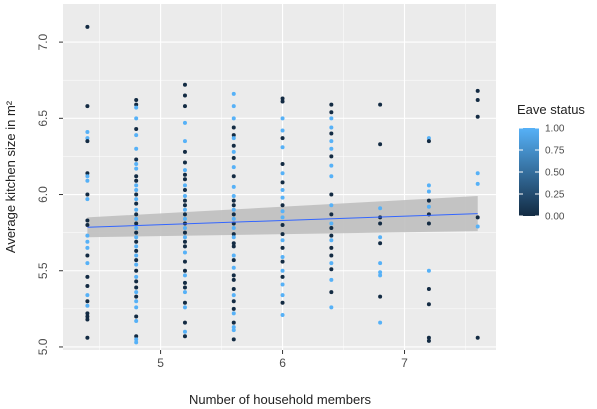  I want to click on legend-tick-label: 0.75, so click(555, 151).